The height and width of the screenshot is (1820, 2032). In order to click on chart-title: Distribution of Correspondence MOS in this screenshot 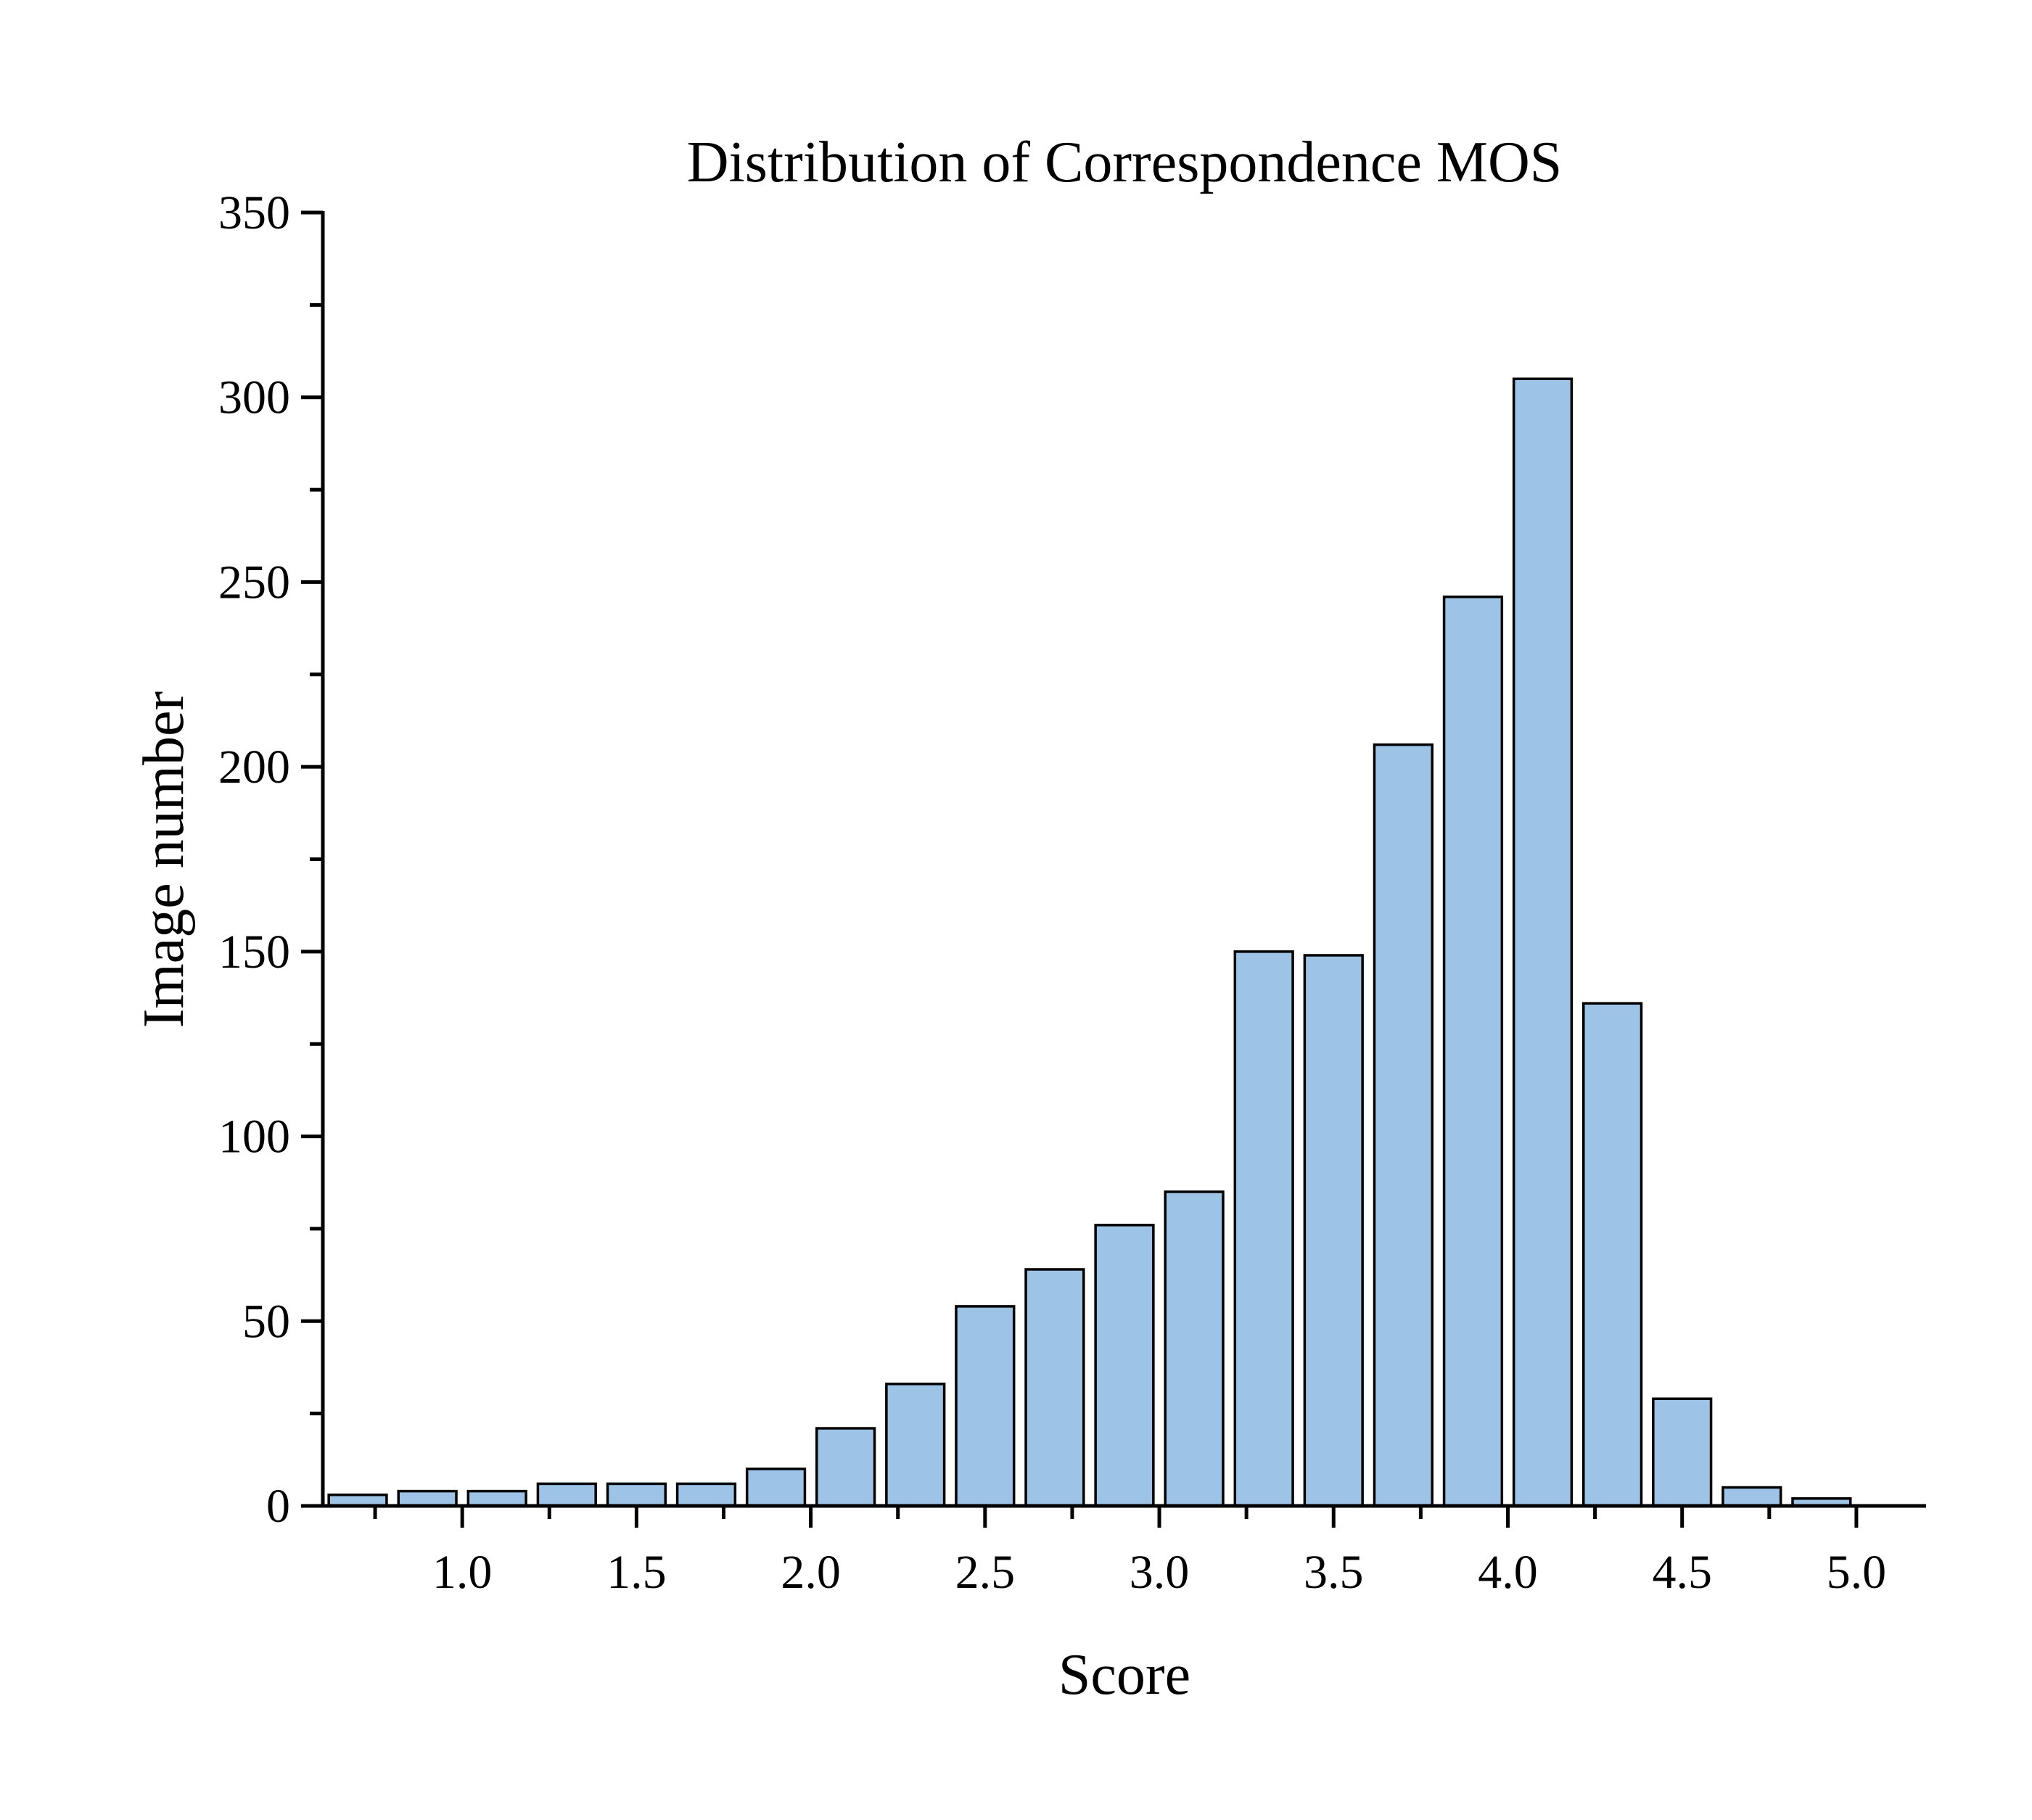, I will do `click(1125, 162)`.